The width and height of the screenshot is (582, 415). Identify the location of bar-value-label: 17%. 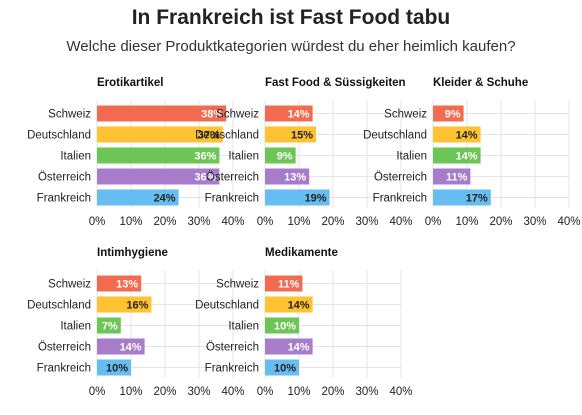
(477, 199).